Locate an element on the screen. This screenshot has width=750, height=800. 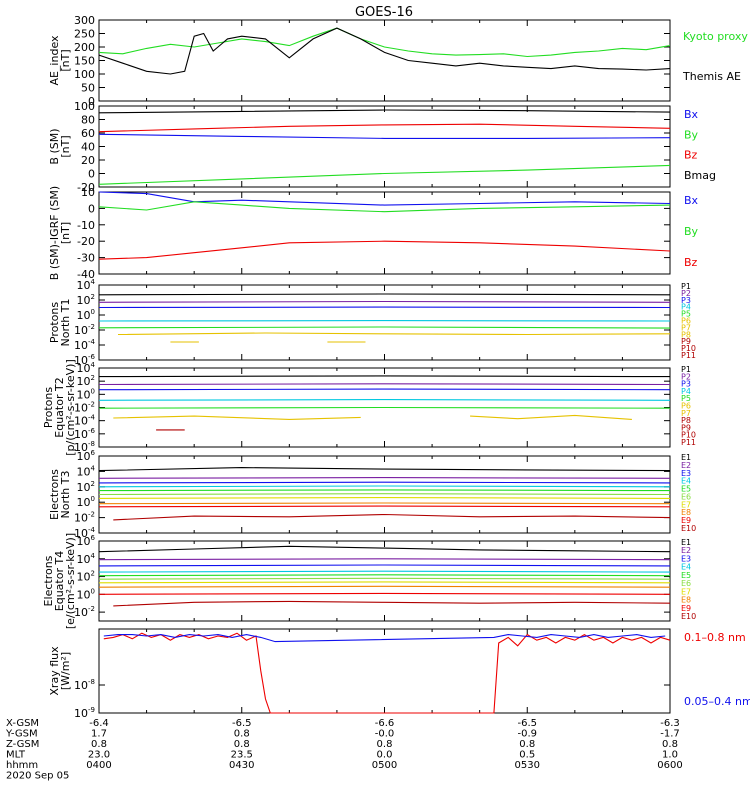
series-bsm-by is located at coordinates (384, 174).